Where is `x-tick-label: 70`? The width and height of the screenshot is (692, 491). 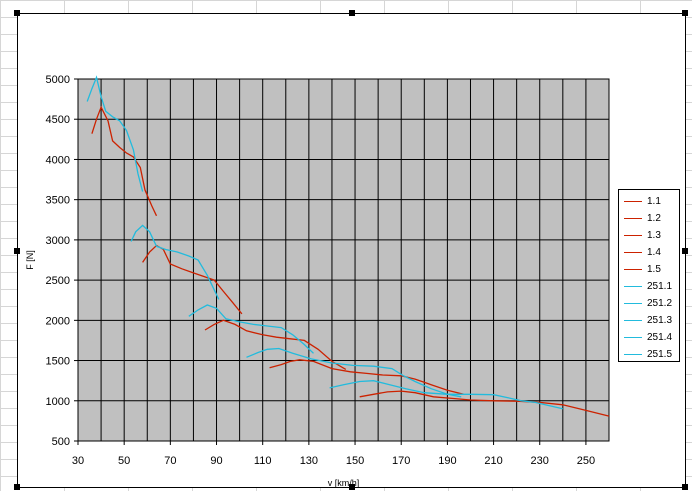 x-tick-label: 70 is located at coordinates (170, 461).